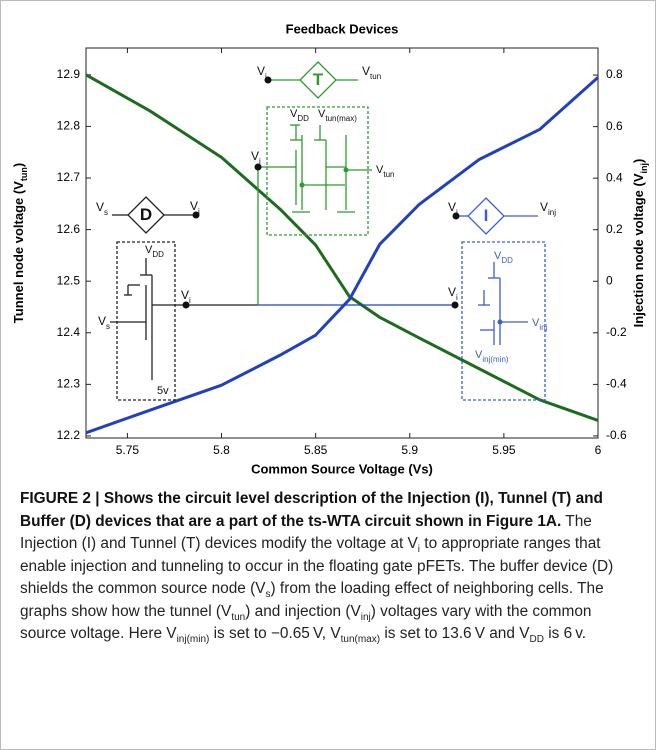 The height and width of the screenshot is (750, 656). I want to click on y-axis-label-part: Tunnel node voltage (V, so click(18, 252).